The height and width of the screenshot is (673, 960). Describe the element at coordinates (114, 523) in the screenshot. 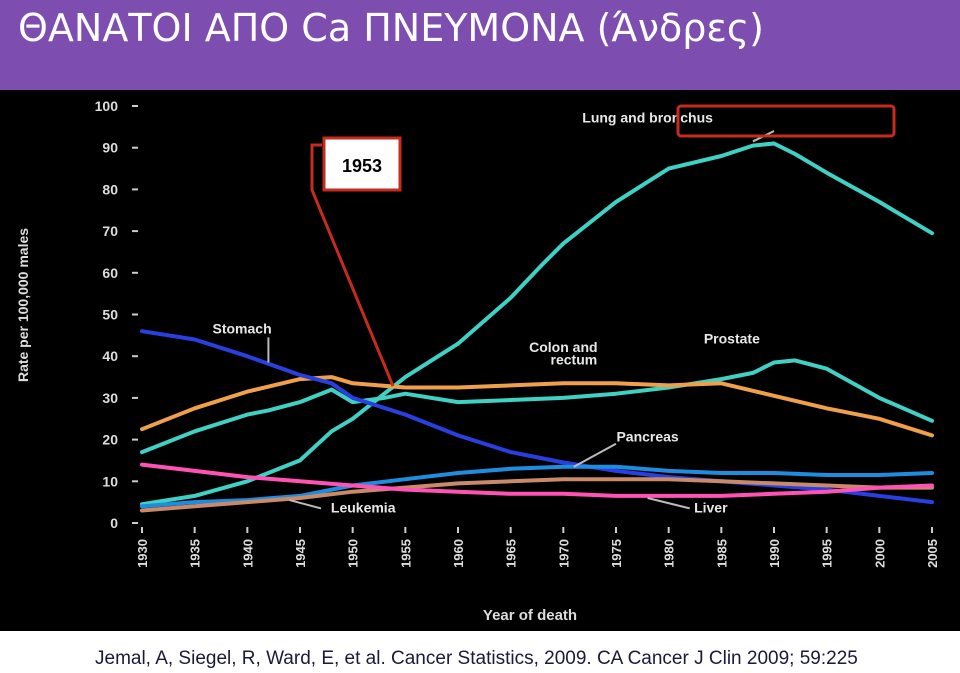

I see `y-tick-label: 0` at that location.